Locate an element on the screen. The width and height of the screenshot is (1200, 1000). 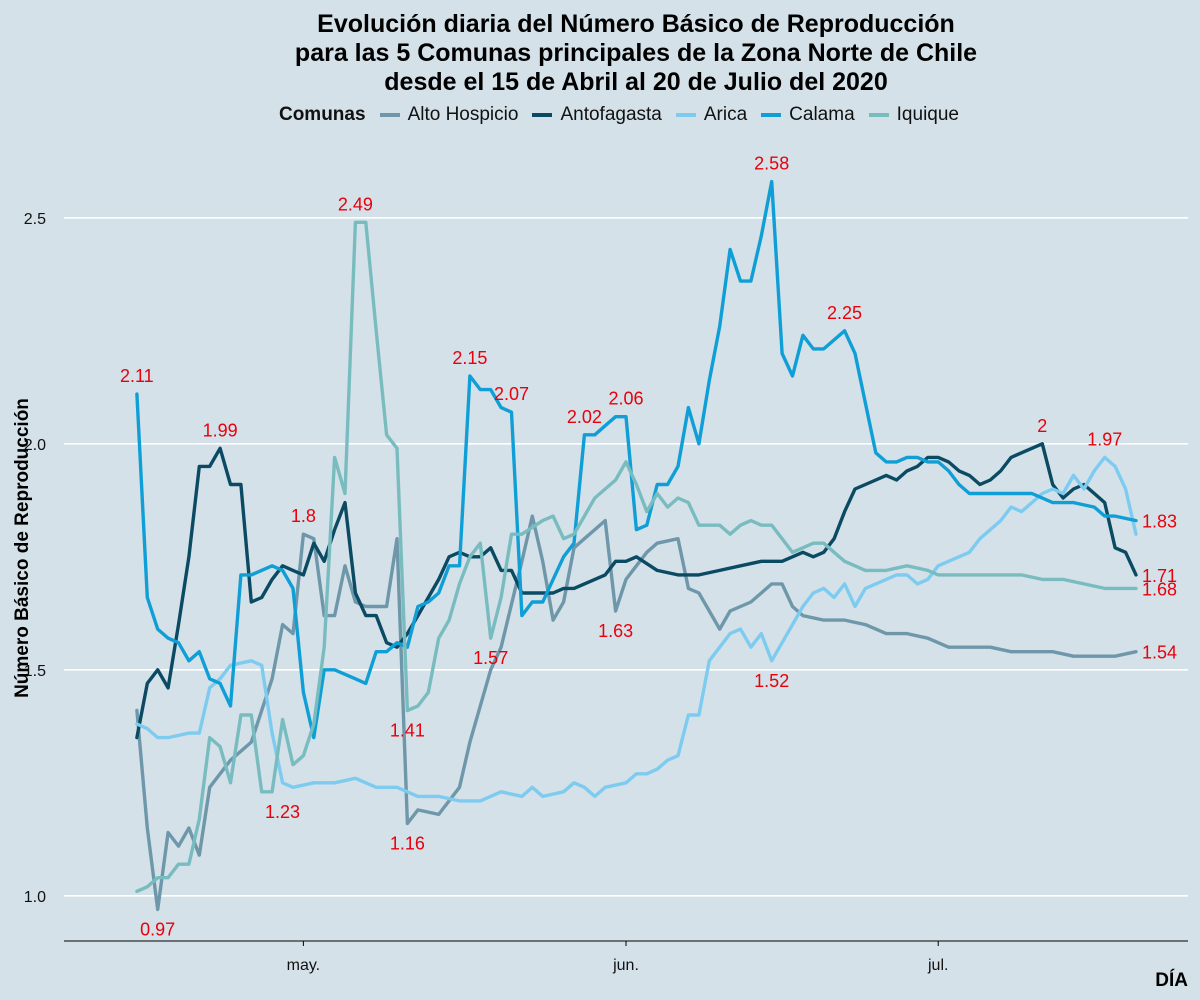
legend-item: Calama is located at coordinates (808, 115).